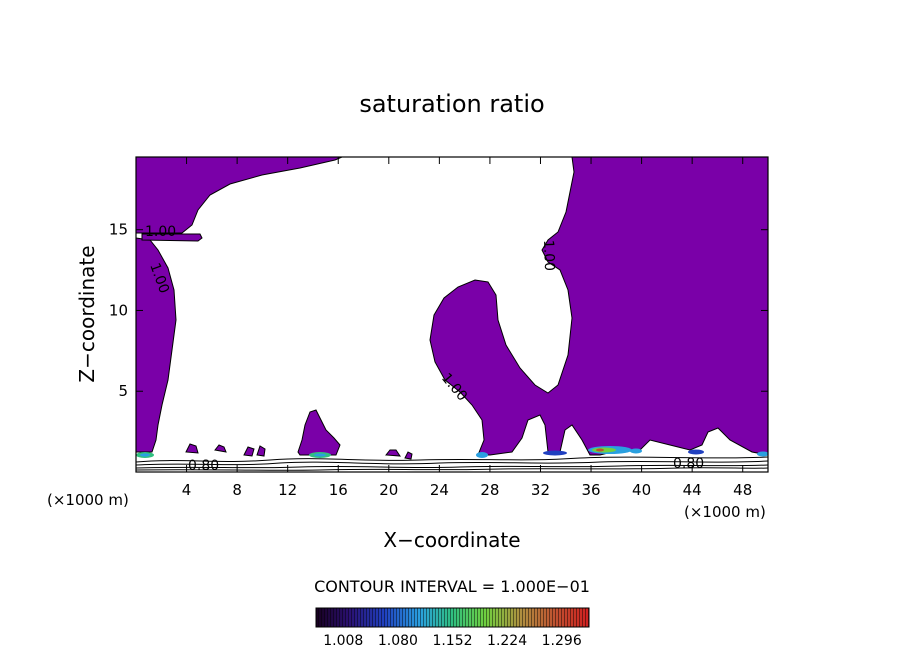 The width and height of the screenshot is (904, 654). Describe the element at coordinates (762, 454) in the screenshot. I see `spot-49km` at that location.